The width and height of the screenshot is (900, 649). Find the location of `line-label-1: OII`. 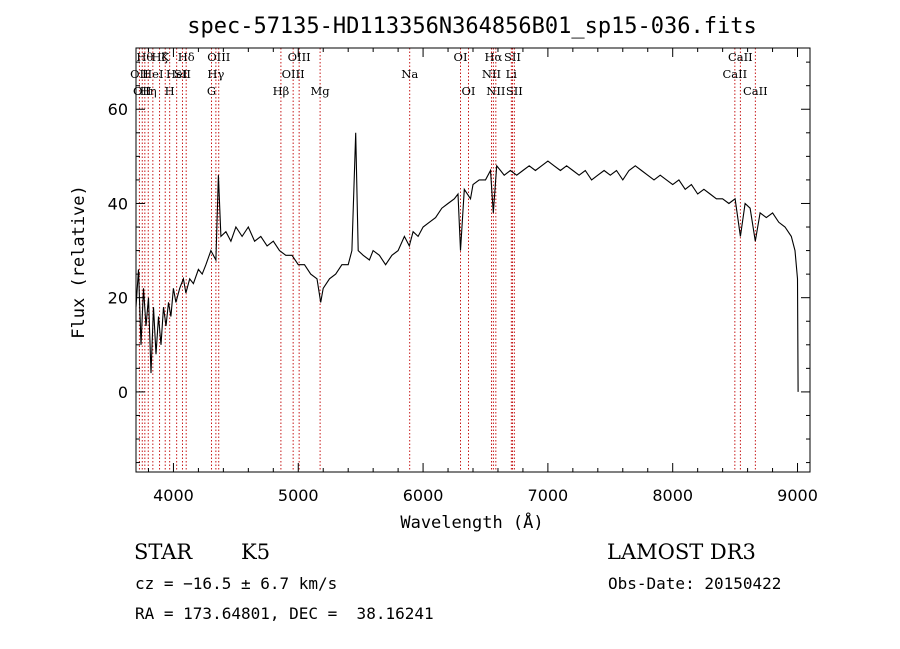

line-label-1: OII is located at coordinates (142, 91).